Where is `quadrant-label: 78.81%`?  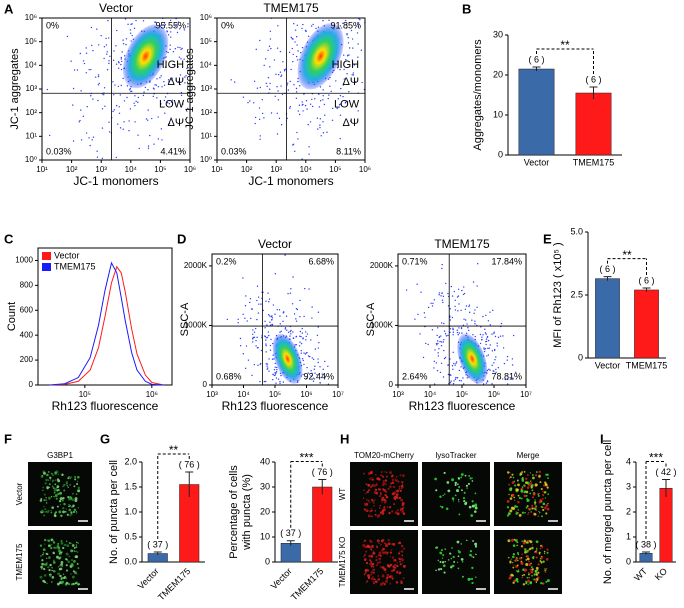 quadrant-label: 78.81% is located at coordinates (506, 376).